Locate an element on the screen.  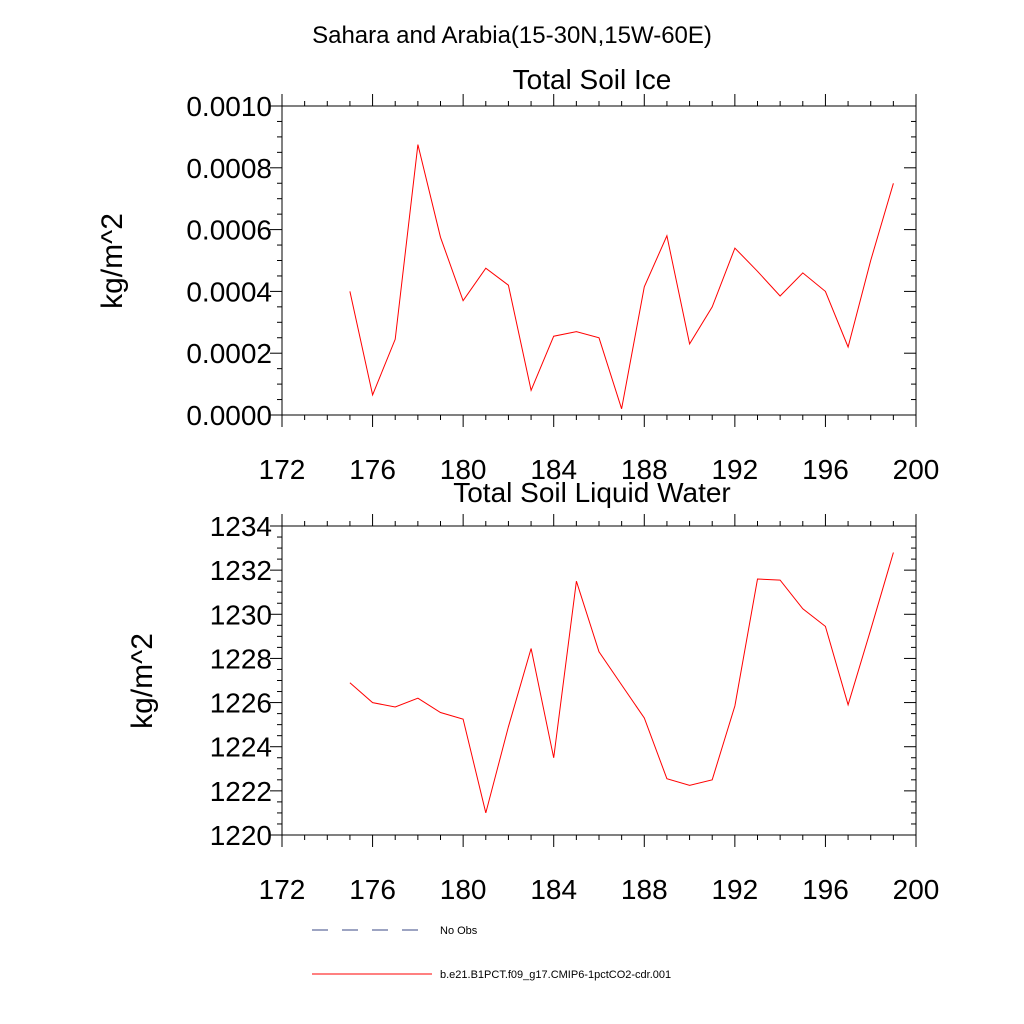
y-tick-label: 0.0010 is located at coordinates (229, 106).